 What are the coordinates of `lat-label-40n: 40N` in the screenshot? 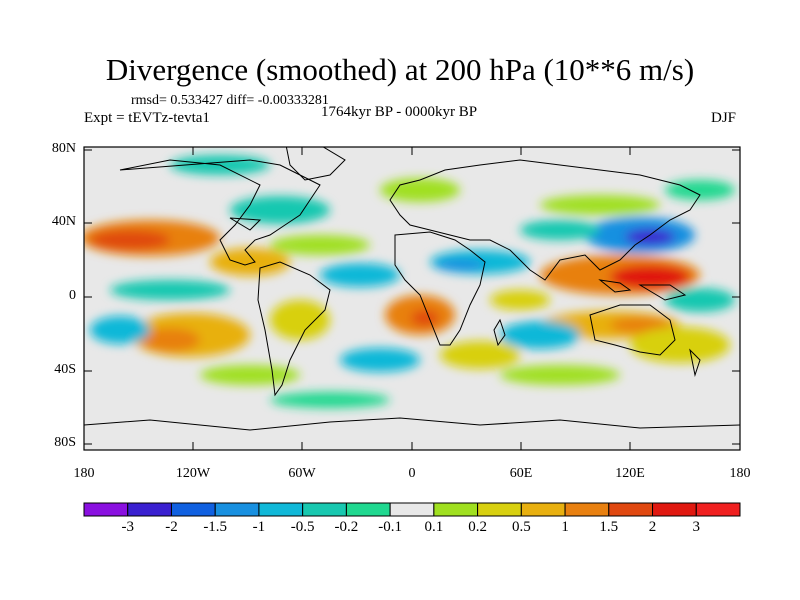 It's located at (63, 221).